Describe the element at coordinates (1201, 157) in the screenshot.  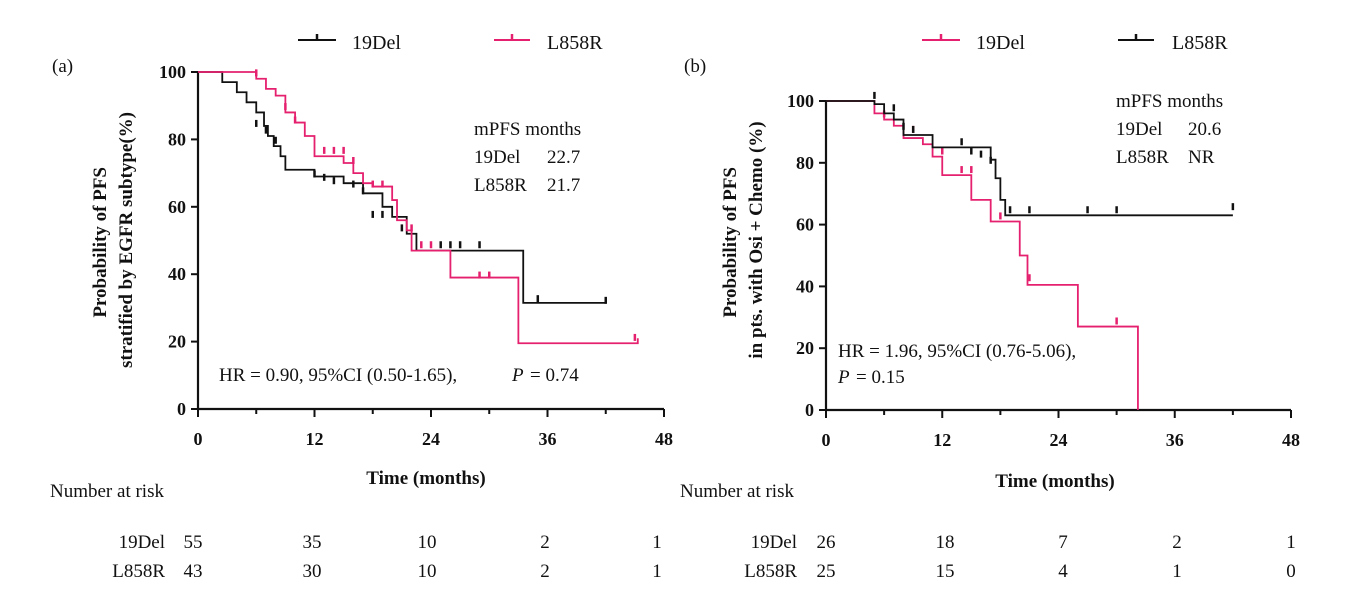
I see `mpfs-row-value: NR` at that location.